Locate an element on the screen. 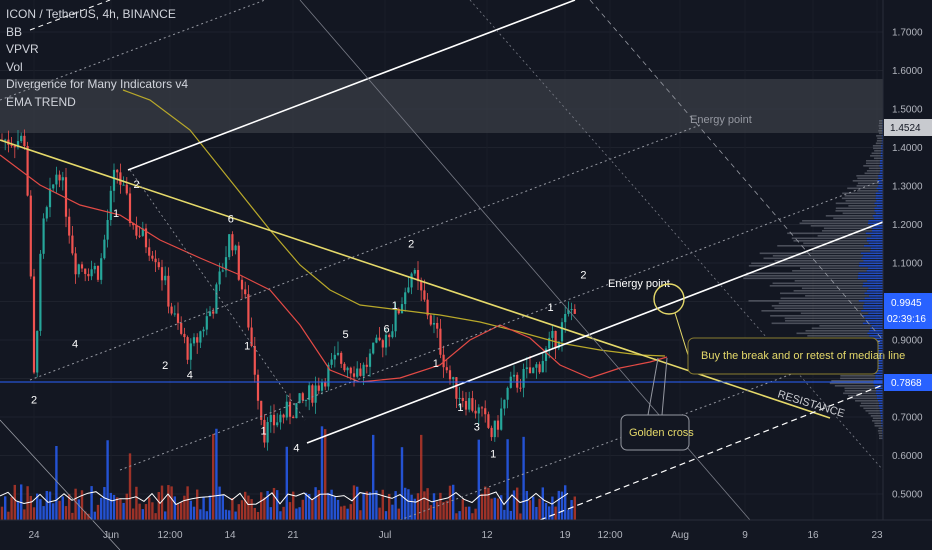 The width and height of the screenshot is (932, 550). symbol-title: ICON / TetherUS, 4h, BINANCE is located at coordinates (91, 14).